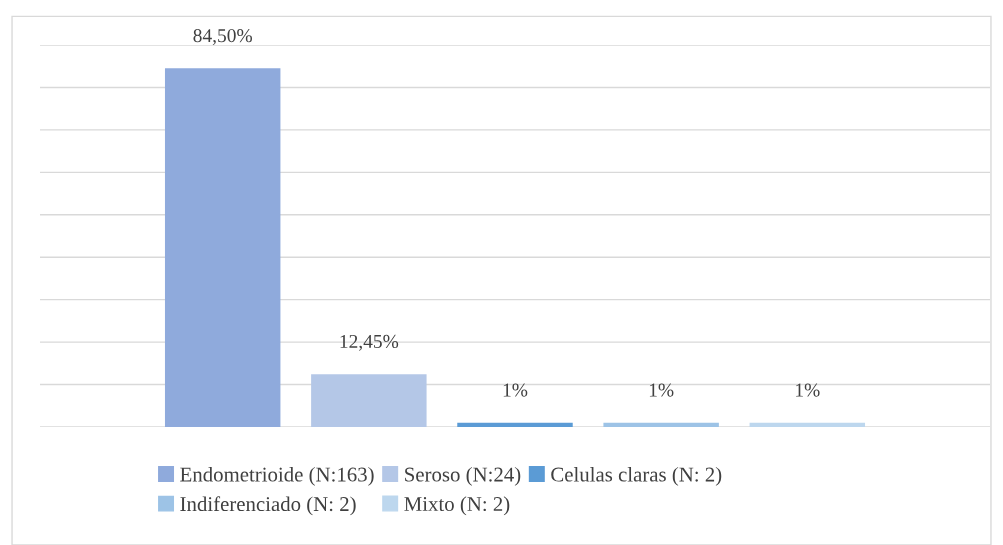  Describe the element at coordinates (277, 476) in the screenshot. I see `legend-label: Endometrioide (N:163)` at that location.